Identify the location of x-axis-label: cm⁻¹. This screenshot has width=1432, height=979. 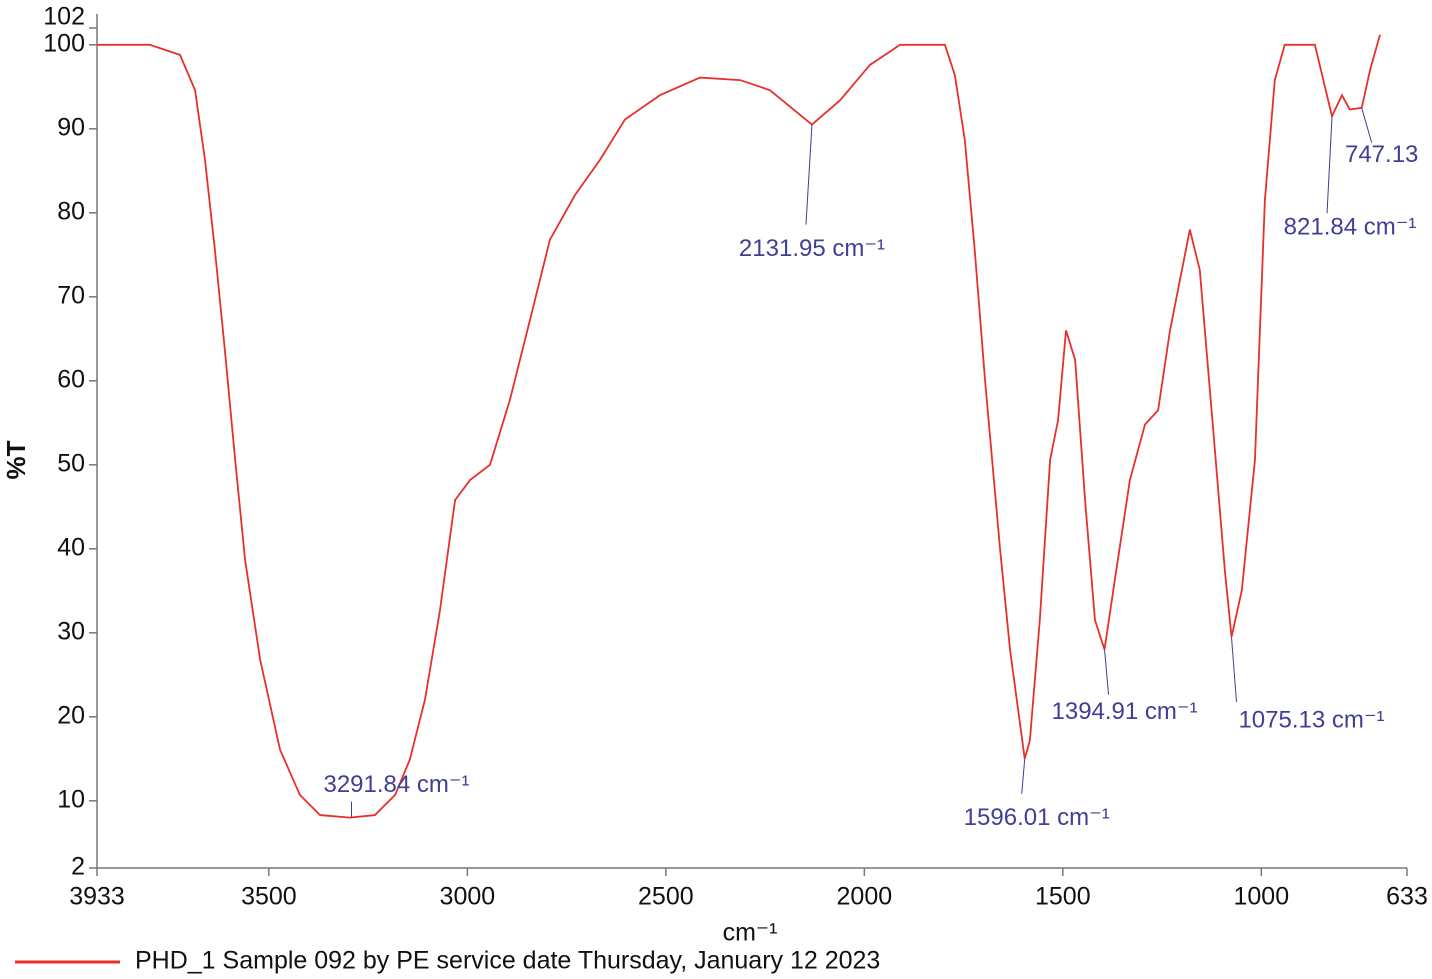
(750, 933).